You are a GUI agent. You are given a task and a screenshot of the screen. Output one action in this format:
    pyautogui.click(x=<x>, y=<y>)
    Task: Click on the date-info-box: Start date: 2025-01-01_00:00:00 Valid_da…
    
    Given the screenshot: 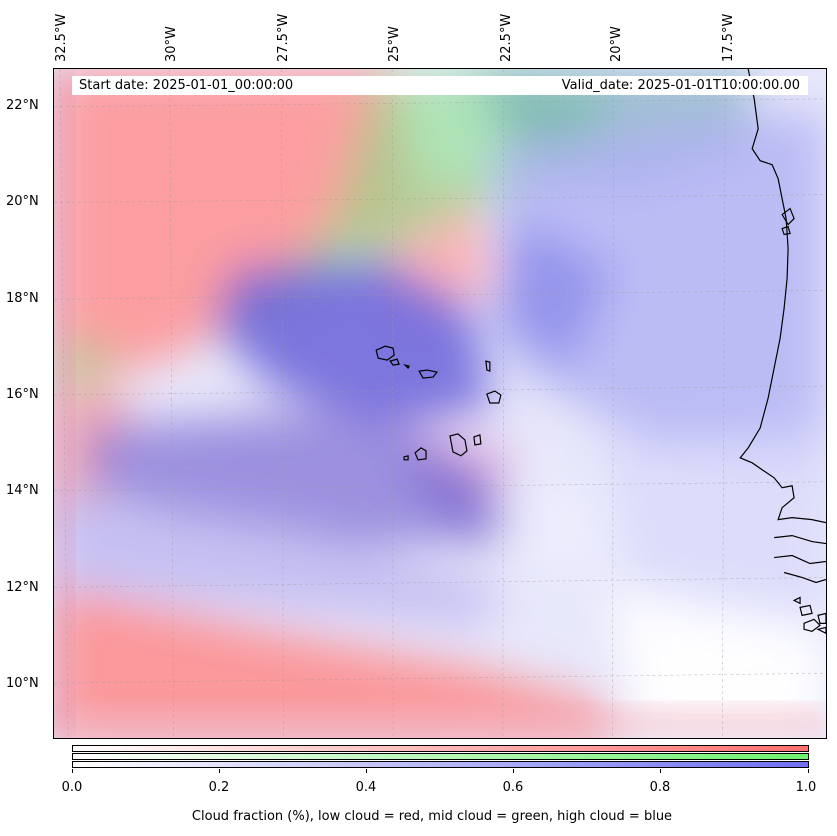 What is the action you would take?
    pyautogui.click(x=440, y=85)
    